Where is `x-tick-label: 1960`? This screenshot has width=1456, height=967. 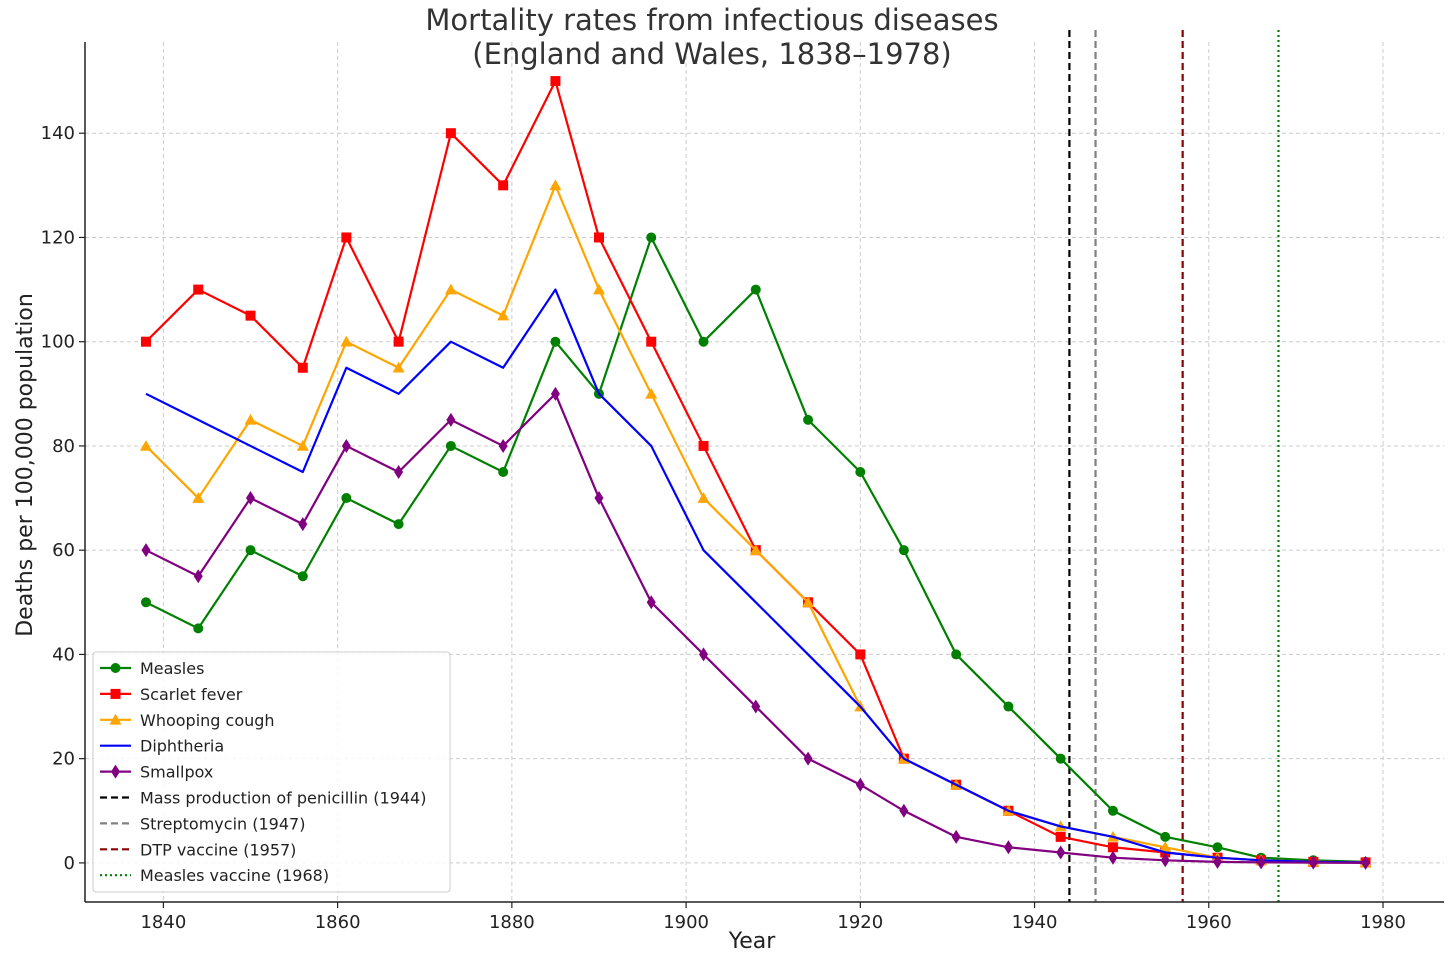 x-tick-label: 1960 is located at coordinates (1209, 922).